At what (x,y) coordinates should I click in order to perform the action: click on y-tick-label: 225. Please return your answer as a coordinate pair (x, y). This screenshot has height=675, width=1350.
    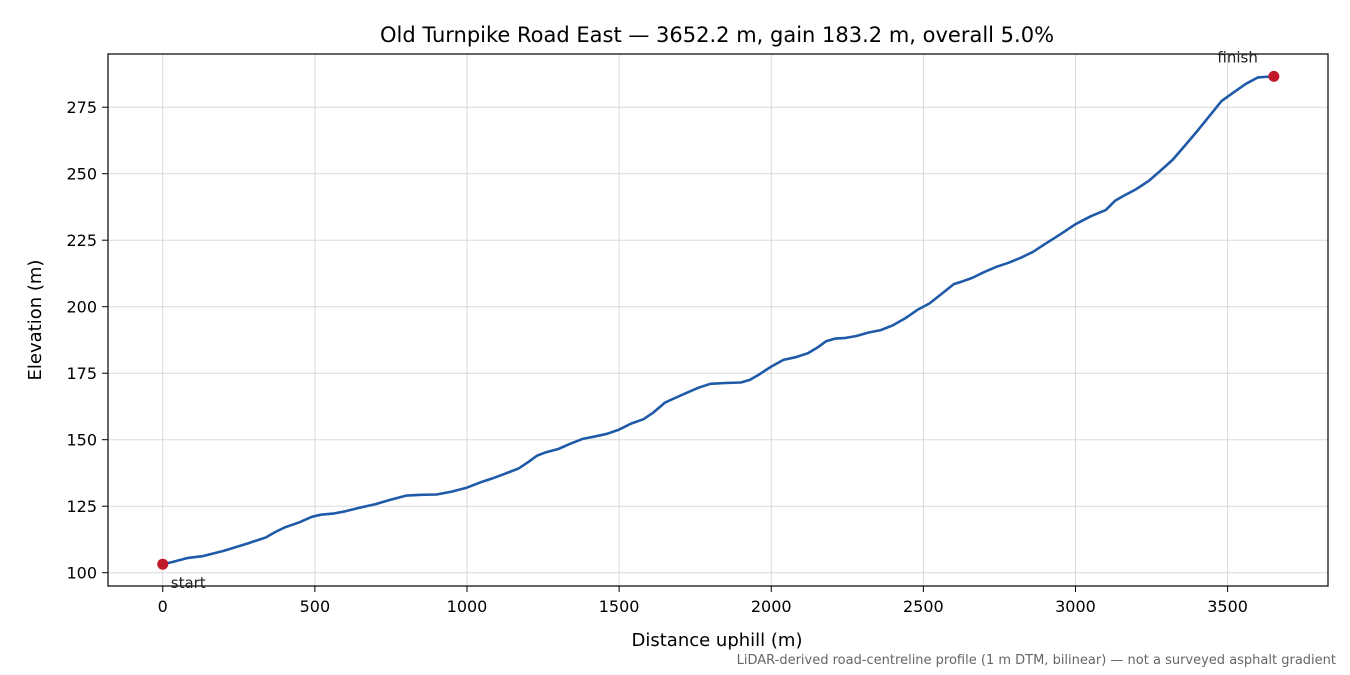
    Looking at the image, I should click on (81, 240).